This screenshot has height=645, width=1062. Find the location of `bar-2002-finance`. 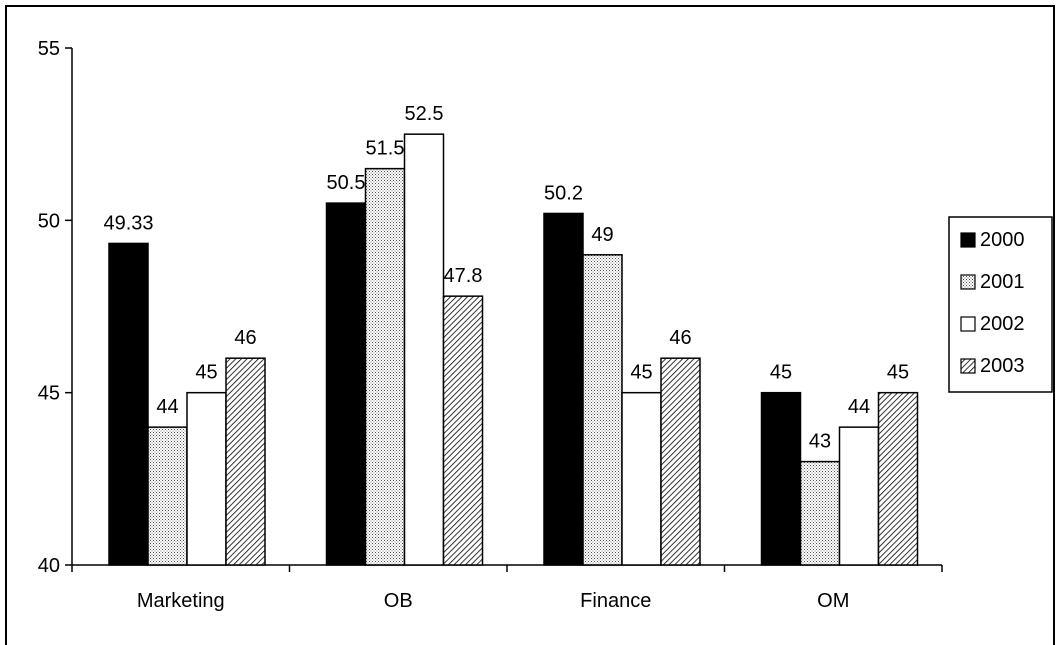

bar-2002-finance is located at coordinates (641, 478).